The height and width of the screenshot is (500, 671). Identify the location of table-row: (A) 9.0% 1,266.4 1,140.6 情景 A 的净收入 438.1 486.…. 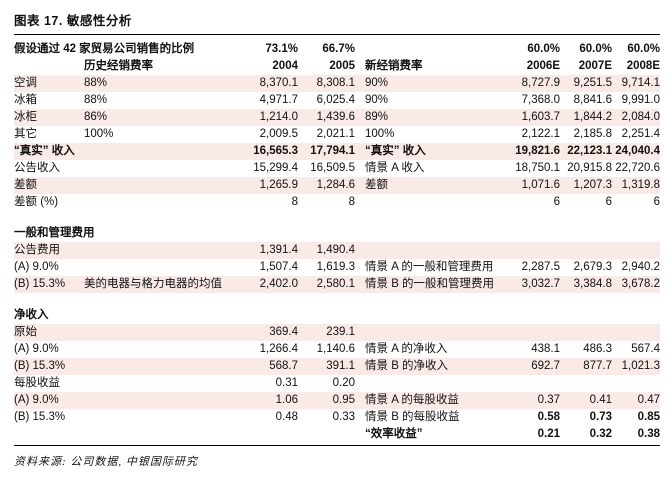
(337, 349).